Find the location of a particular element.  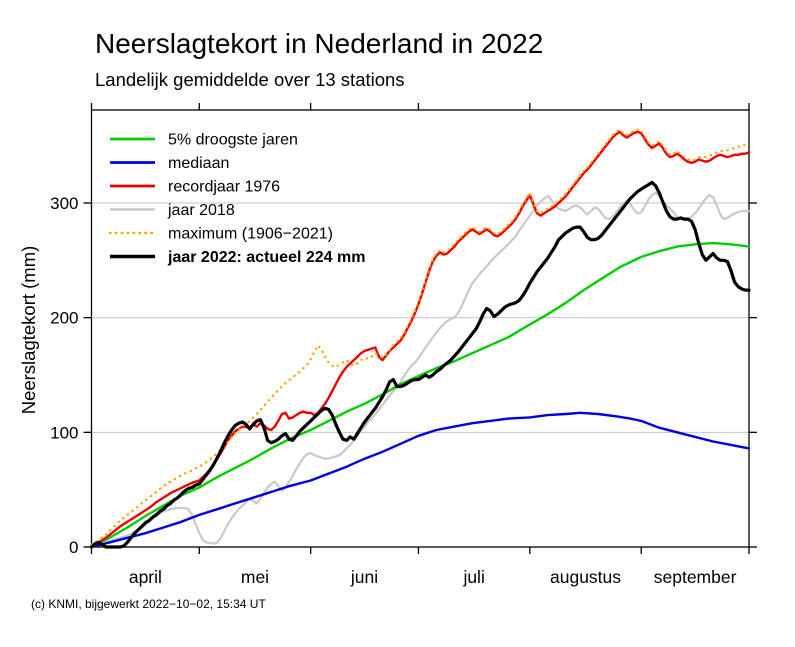

legend-label-droogste5: 5% droogste jaren is located at coordinates (233, 140).